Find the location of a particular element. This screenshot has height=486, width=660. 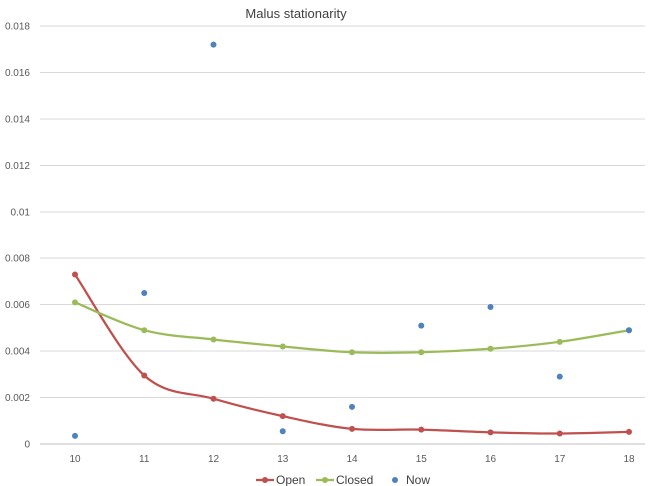

x-tick-label-11: 11 is located at coordinates (144, 459).